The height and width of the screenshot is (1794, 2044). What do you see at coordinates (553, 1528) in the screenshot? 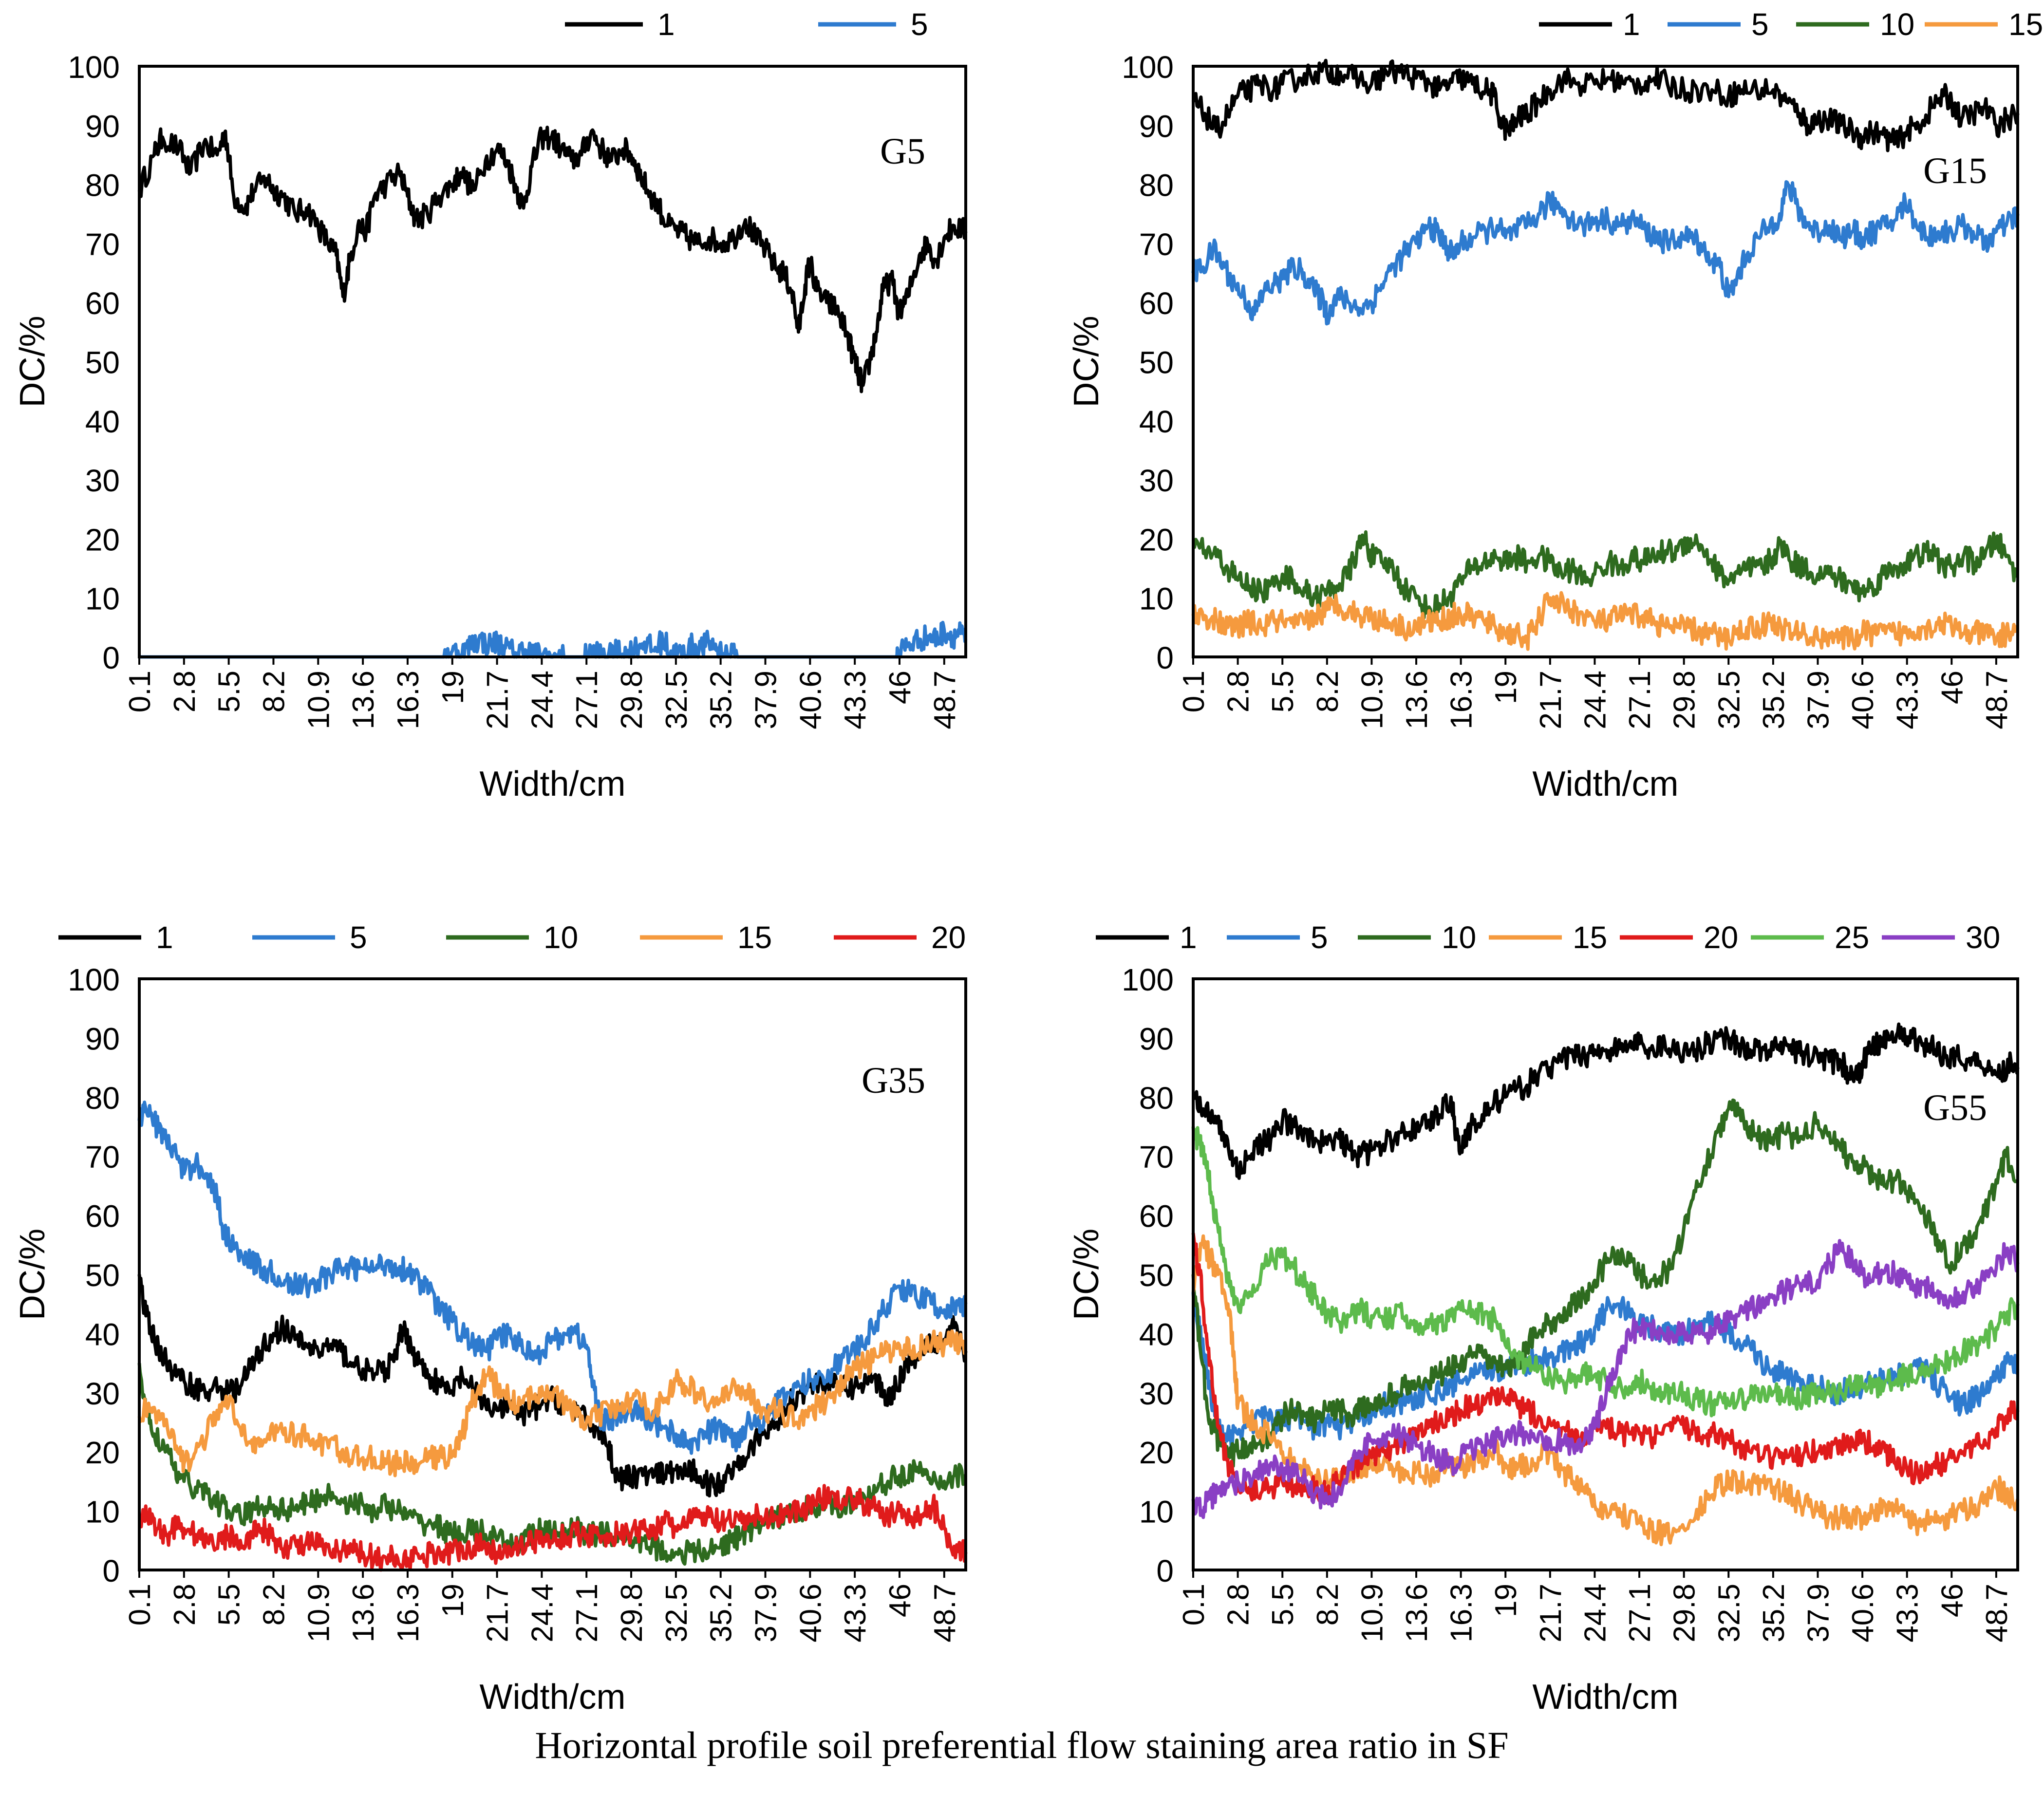
I see `series-20-line` at bounding box center [553, 1528].